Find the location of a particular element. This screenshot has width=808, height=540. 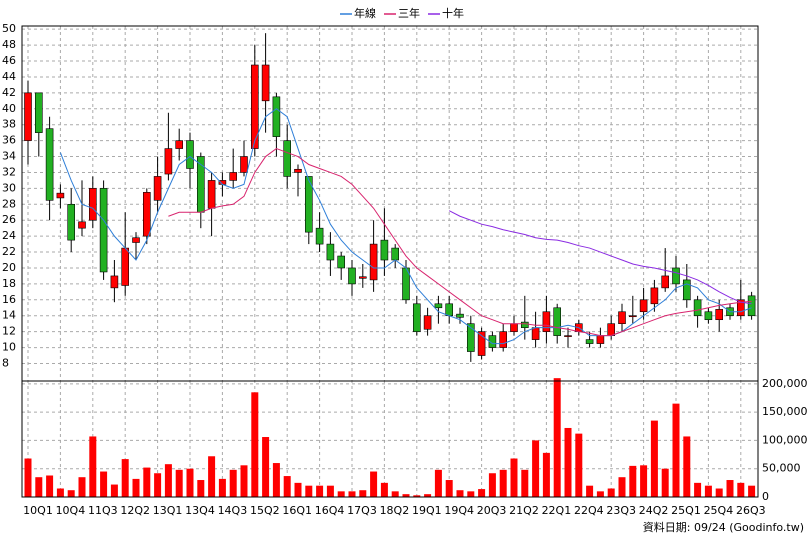

x-tick-label: 19Q1 is located at coordinates (427, 510).